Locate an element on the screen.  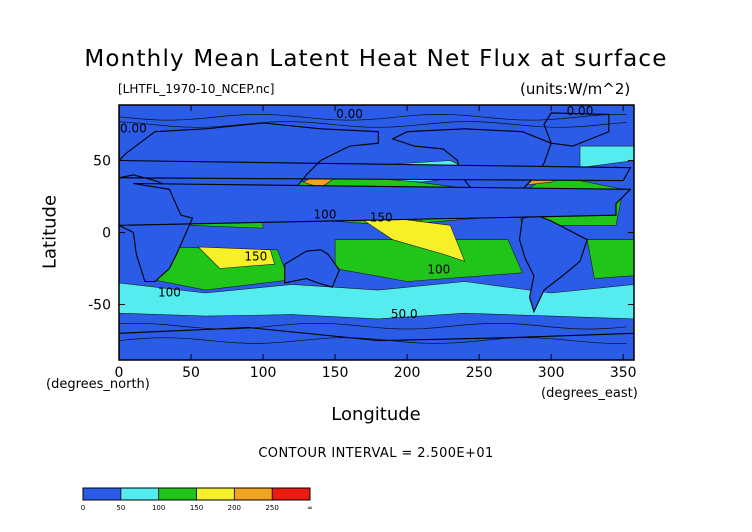
y-tick-label: 50 is located at coordinates (102, 161).